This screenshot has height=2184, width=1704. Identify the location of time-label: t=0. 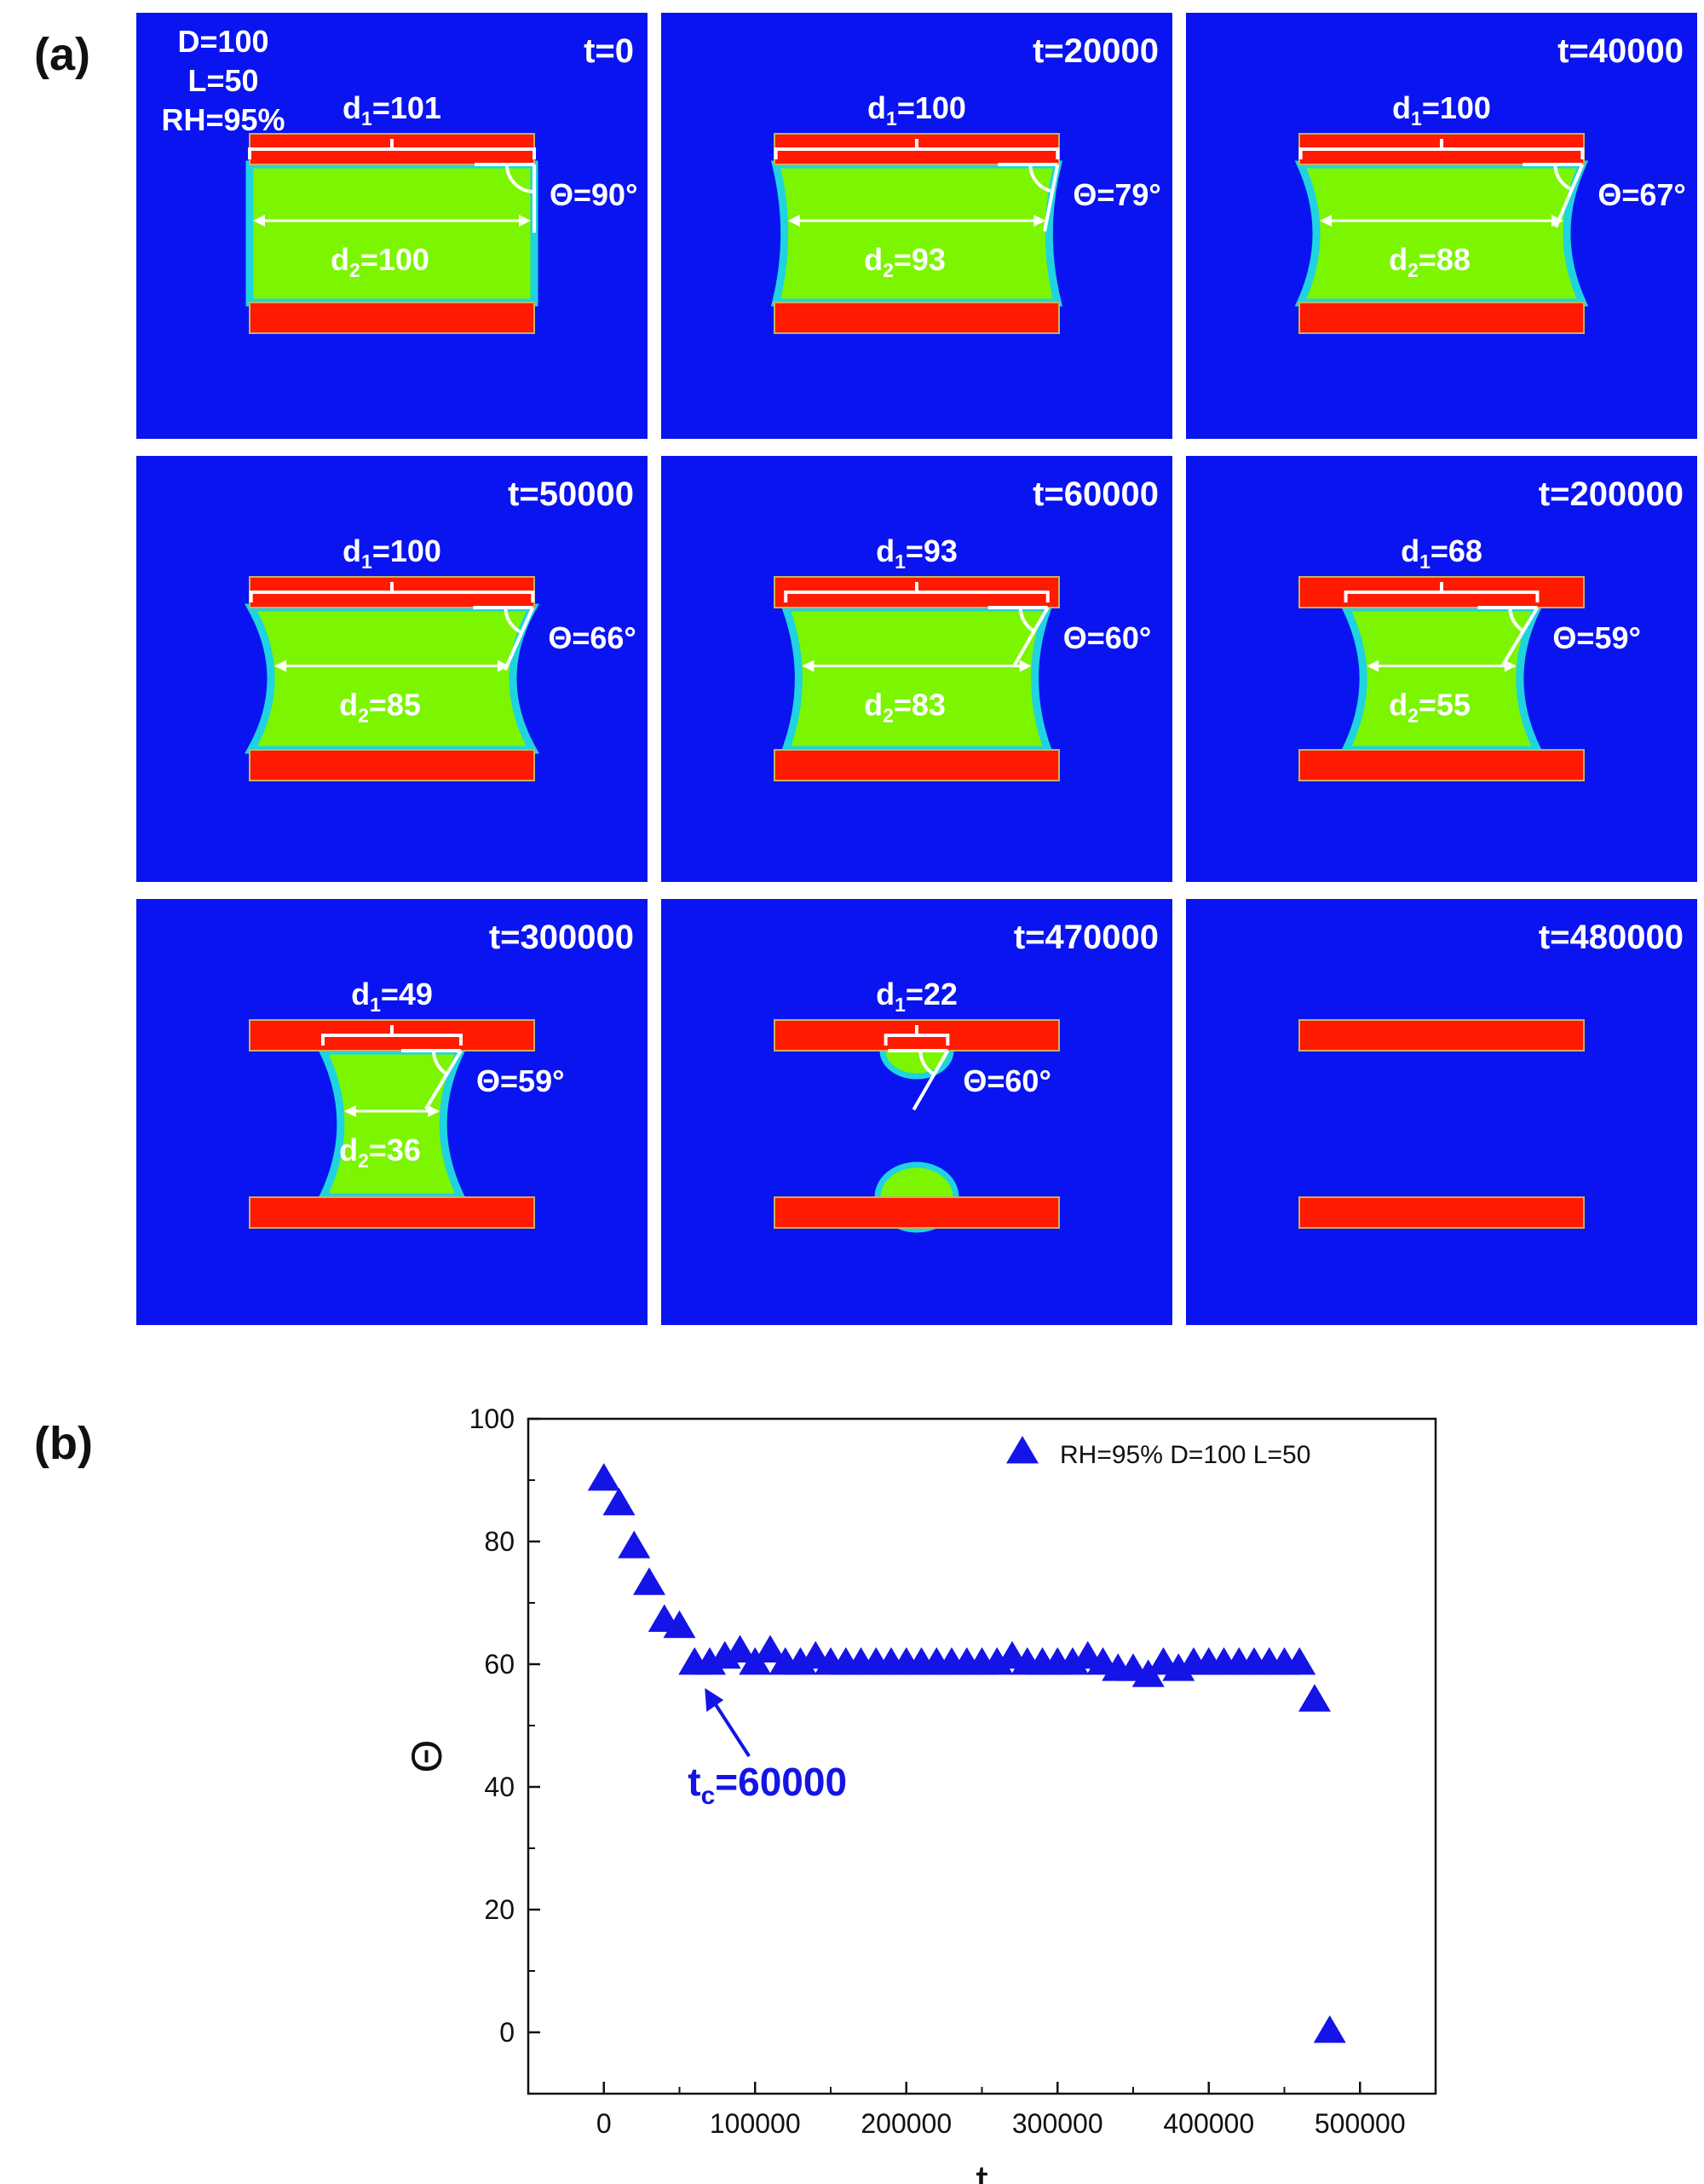
(609, 51).